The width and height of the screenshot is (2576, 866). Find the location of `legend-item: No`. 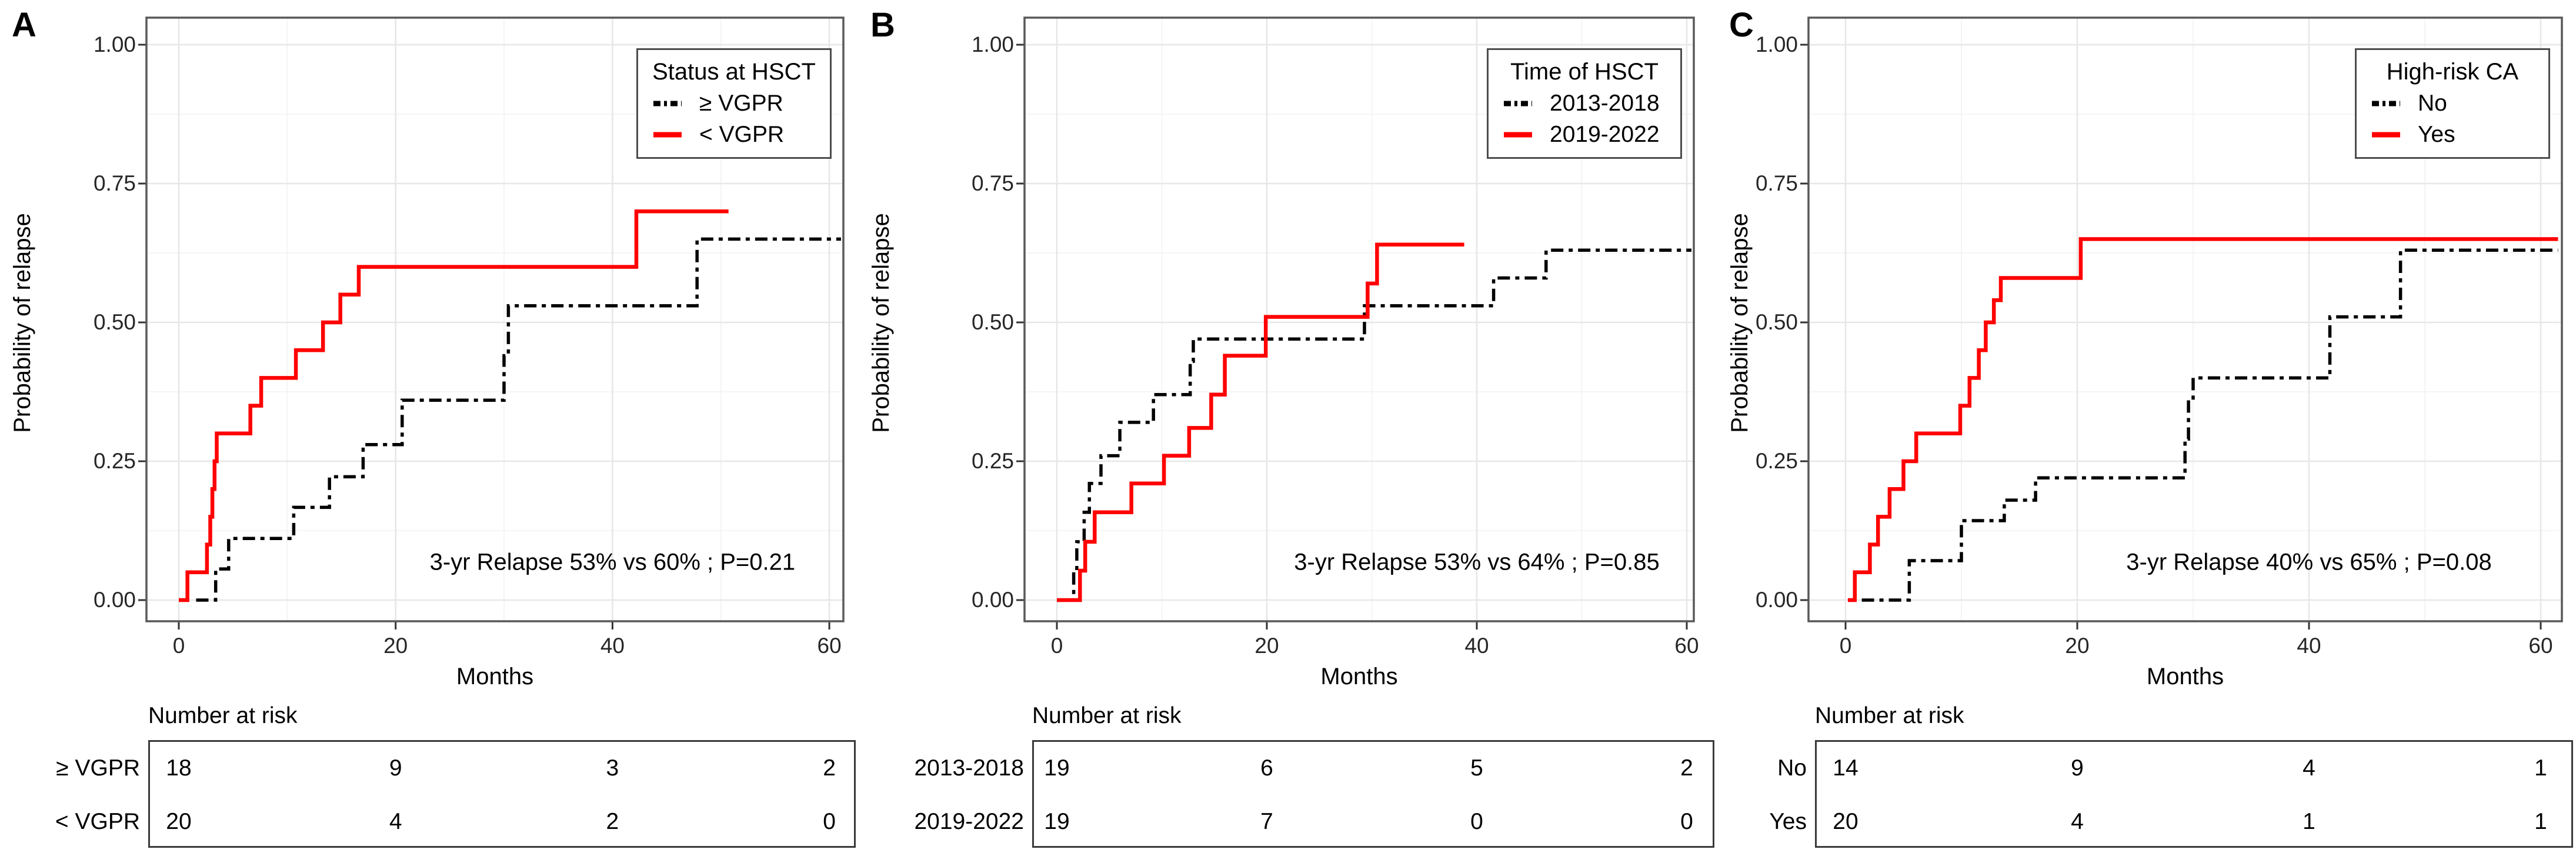

legend-item: No is located at coordinates (2452, 103).